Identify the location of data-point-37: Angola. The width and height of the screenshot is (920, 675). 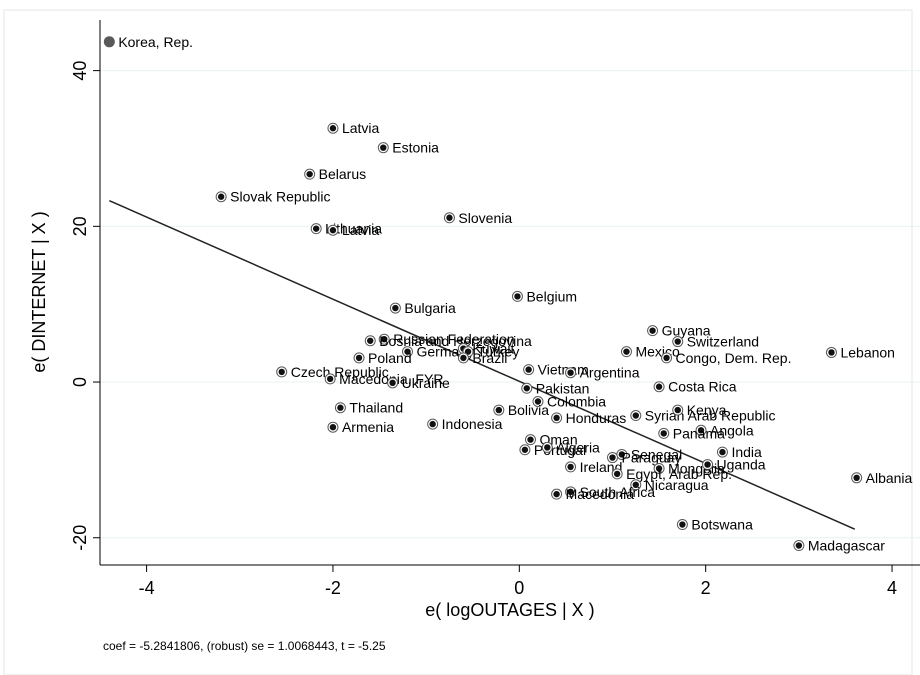
(724, 430).